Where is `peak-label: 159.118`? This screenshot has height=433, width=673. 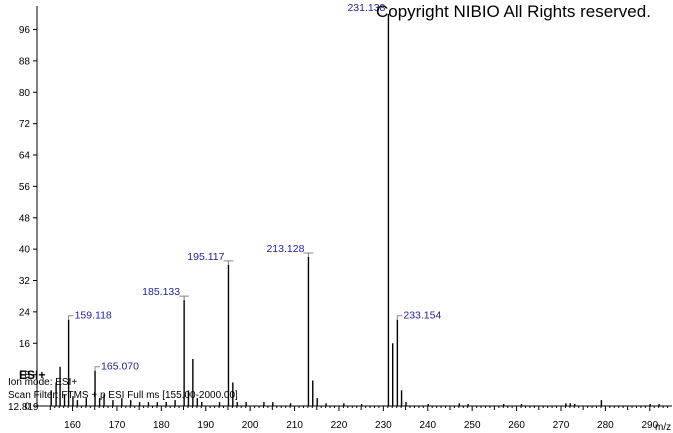 peak-label: 159.118 is located at coordinates (93, 316).